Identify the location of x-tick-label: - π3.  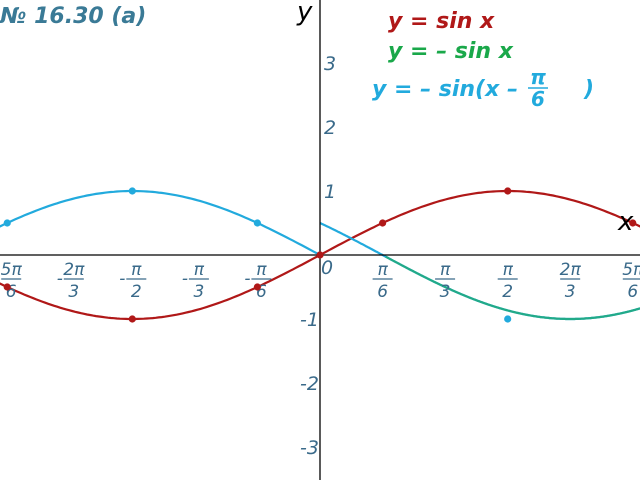
(195, 281).